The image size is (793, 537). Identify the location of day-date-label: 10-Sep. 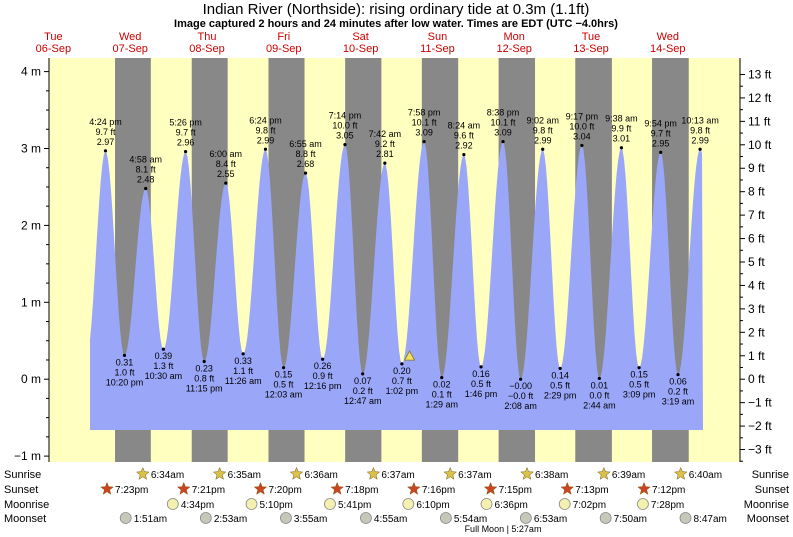
(360, 49).